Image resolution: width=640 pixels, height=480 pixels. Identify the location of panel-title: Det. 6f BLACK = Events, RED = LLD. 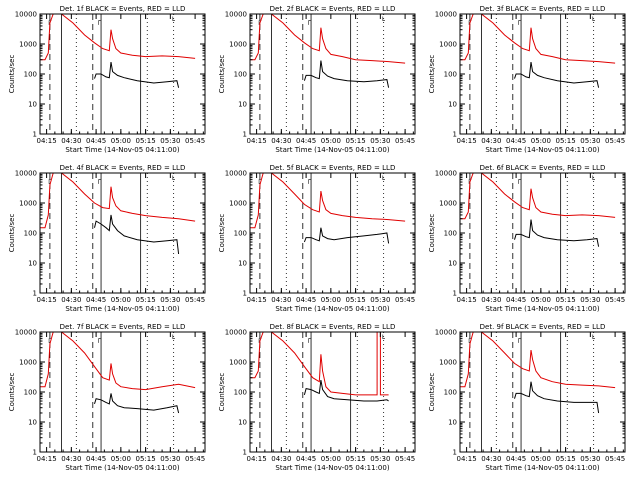
(543, 168).